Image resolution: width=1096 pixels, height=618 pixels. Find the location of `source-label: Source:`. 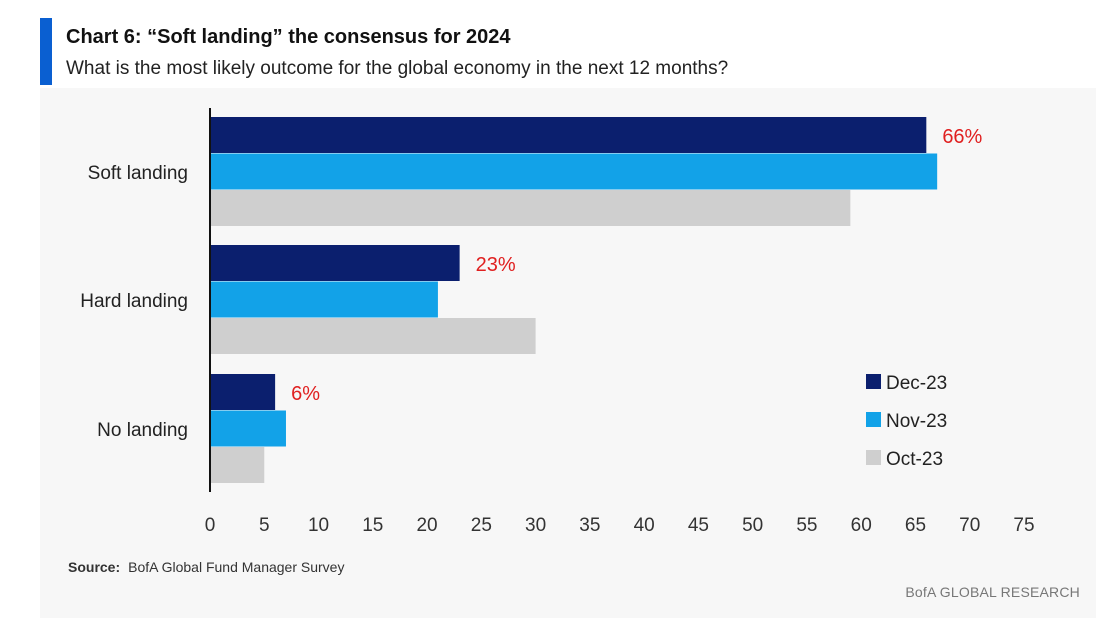

source-label: Source: is located at coordinates (94, 567).